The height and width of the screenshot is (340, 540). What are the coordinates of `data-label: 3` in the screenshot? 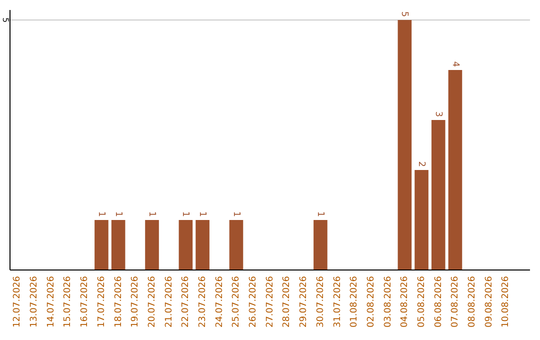 It's located at (437, 114).